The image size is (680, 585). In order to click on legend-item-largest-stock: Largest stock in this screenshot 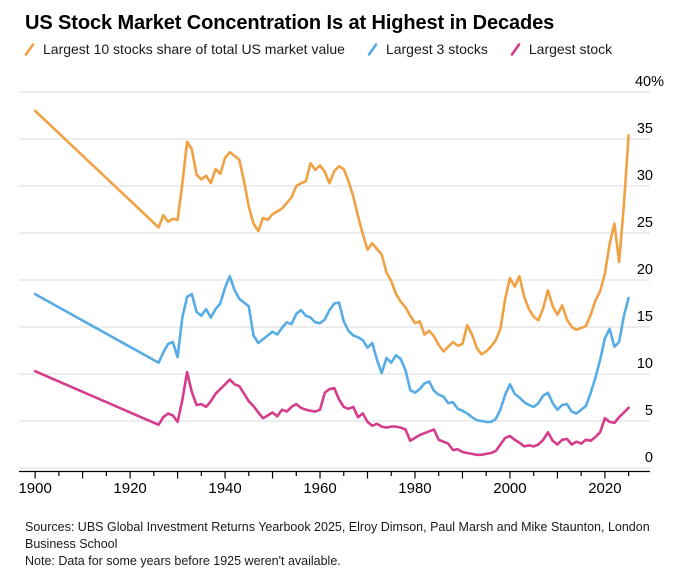, I will do `click(560, 49)`.